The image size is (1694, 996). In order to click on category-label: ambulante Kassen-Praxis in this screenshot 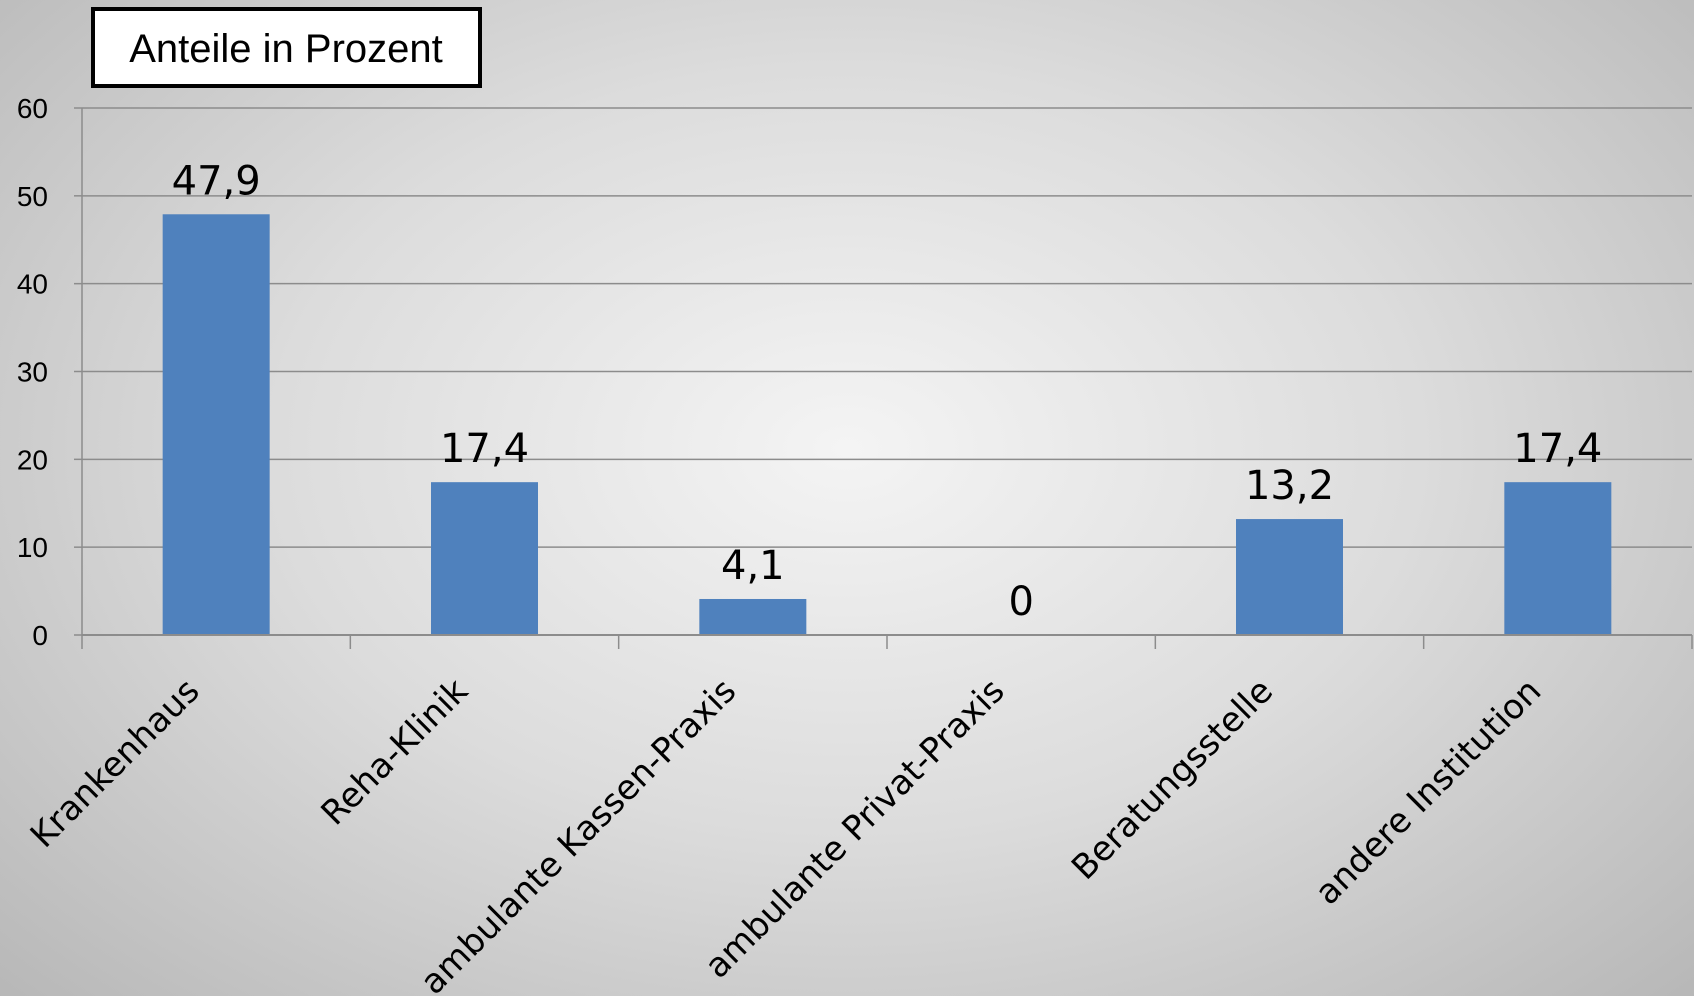, I will do `click(578, 833)`.